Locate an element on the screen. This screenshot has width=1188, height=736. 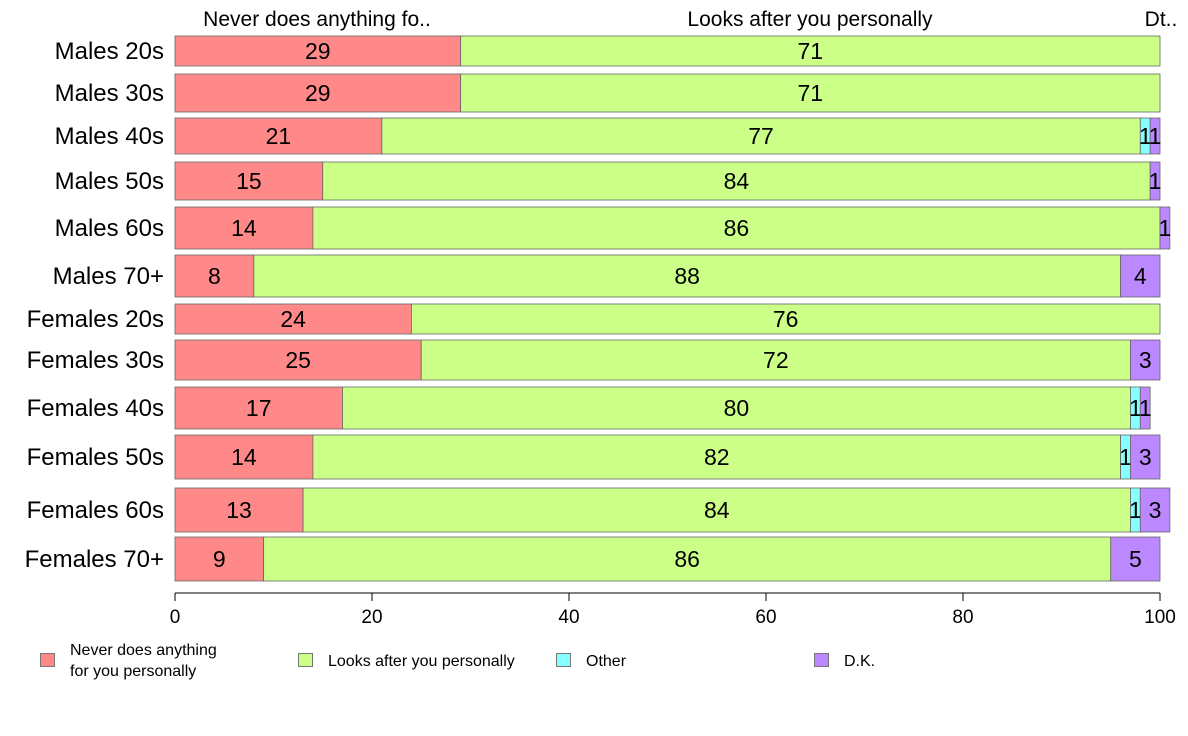
bar-females-70-never-does-anything-for-you-personally is located at coordinates (219, 559).